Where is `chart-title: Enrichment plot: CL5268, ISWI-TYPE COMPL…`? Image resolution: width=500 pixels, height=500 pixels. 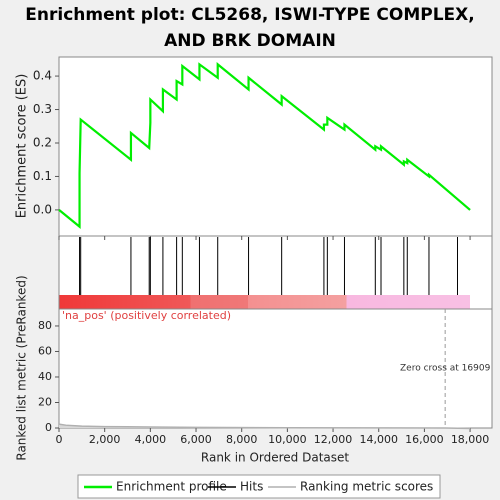
chart-title: Enrichment plot: CL5268, ISWI-TYPE COMPL… is located at coordinates (250, 28).